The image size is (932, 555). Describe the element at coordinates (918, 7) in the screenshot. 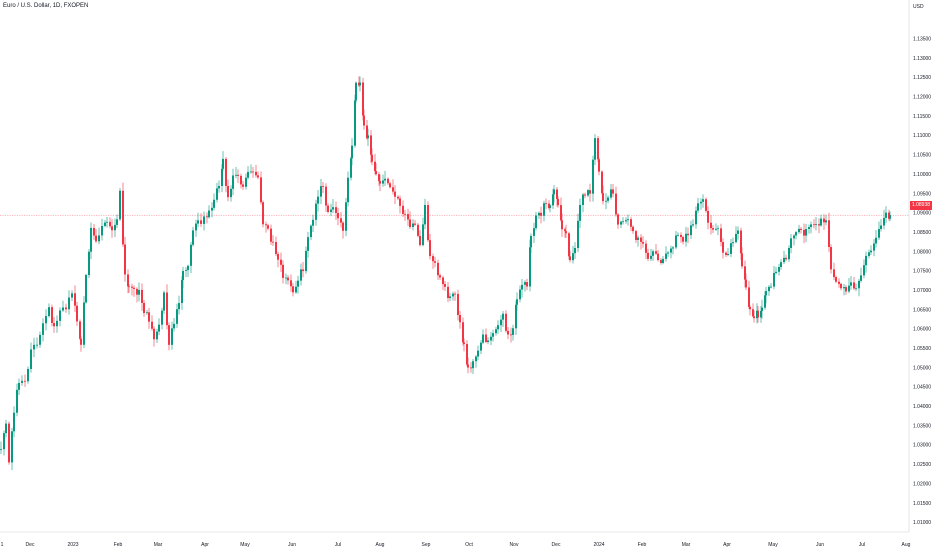

I see `currency-label: USD` at that location.